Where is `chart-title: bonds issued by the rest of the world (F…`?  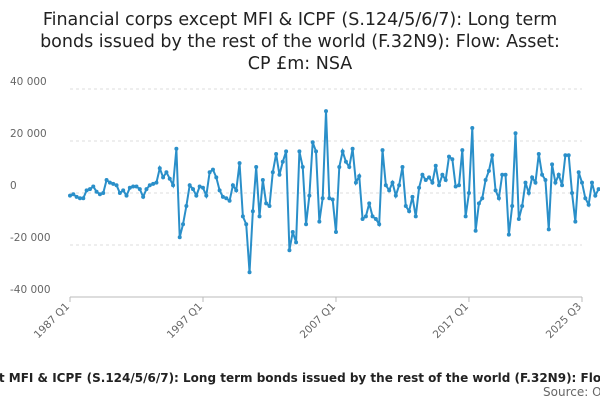
chart-title: bonds issued by the rest of the world (F… is located at coordinates (300, 42).